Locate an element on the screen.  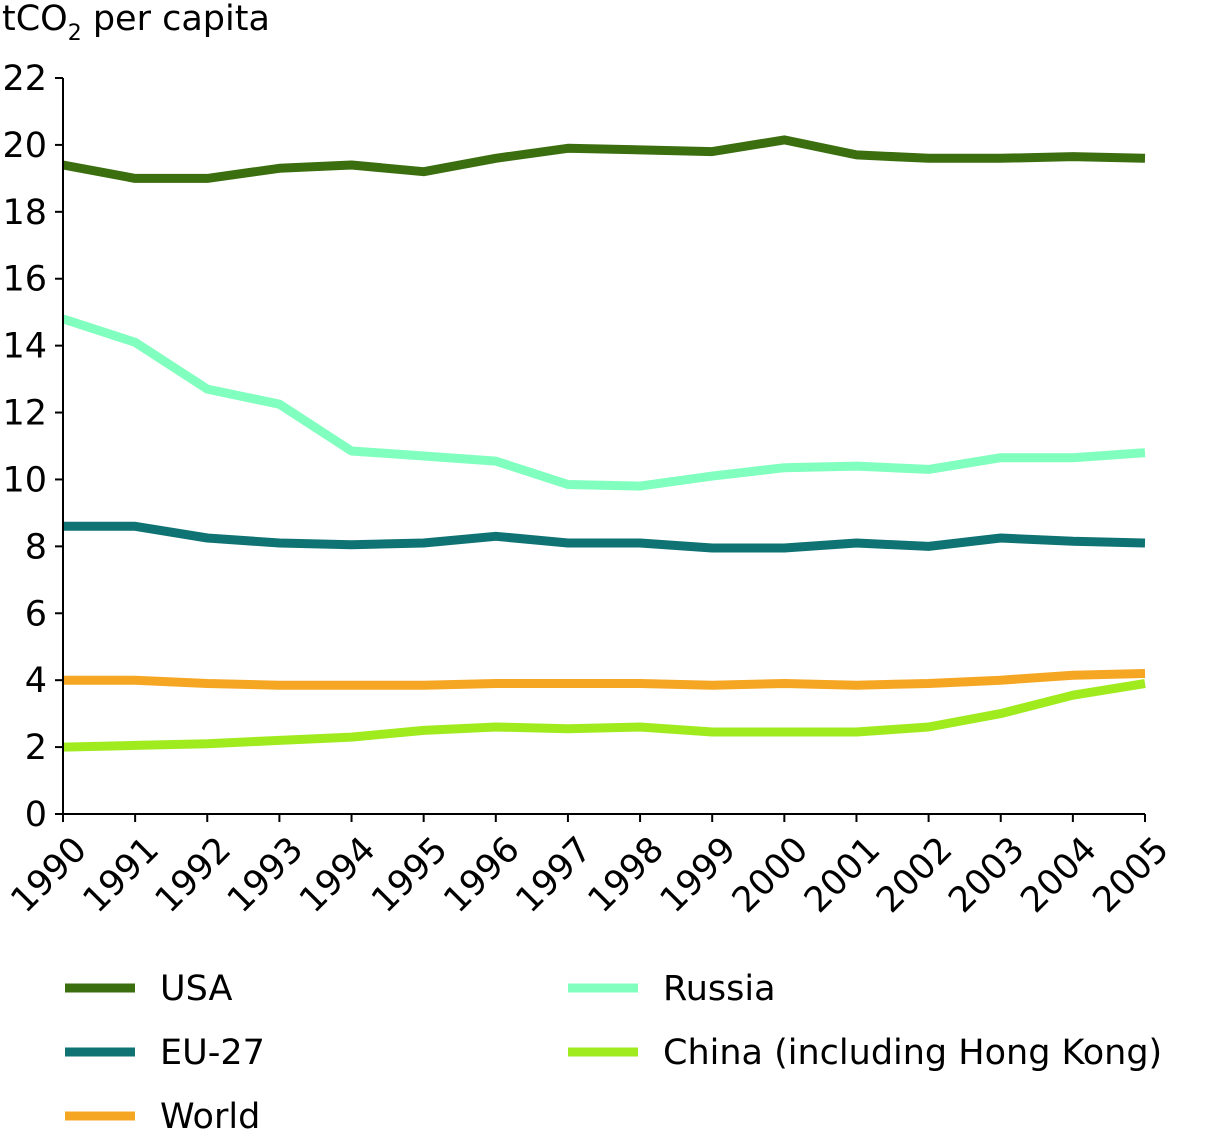
y-tick-label: 8 is located at coordinates (36, 547).